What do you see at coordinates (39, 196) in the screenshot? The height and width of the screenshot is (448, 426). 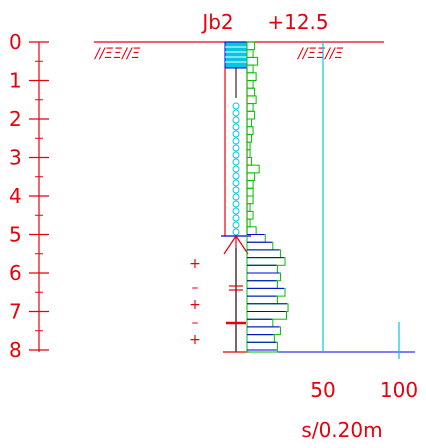 I see `depth-axis-ticks` at bounding box center [39, 196].